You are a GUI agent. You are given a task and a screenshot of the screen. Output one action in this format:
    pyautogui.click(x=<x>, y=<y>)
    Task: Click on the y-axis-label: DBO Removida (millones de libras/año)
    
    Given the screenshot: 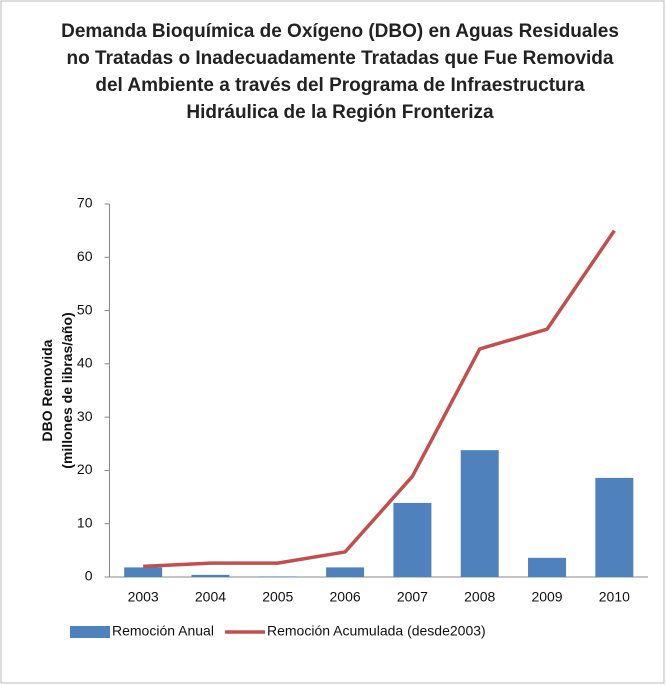 What is the action you would take?
    pyautogui.click(x=57, y=390)
    